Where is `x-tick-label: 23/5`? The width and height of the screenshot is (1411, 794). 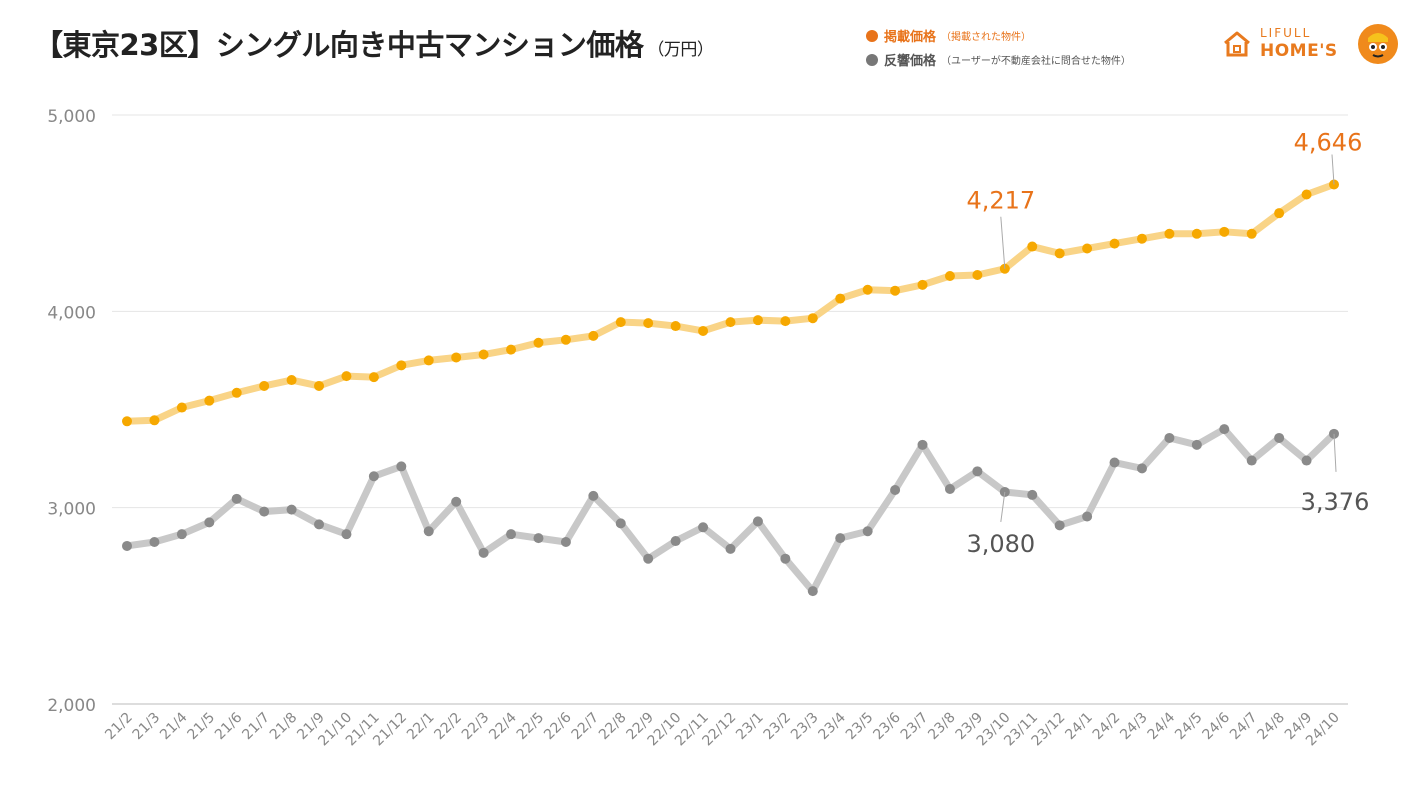
x-tick-label: 23/5 is located at coordinates (860, 727).